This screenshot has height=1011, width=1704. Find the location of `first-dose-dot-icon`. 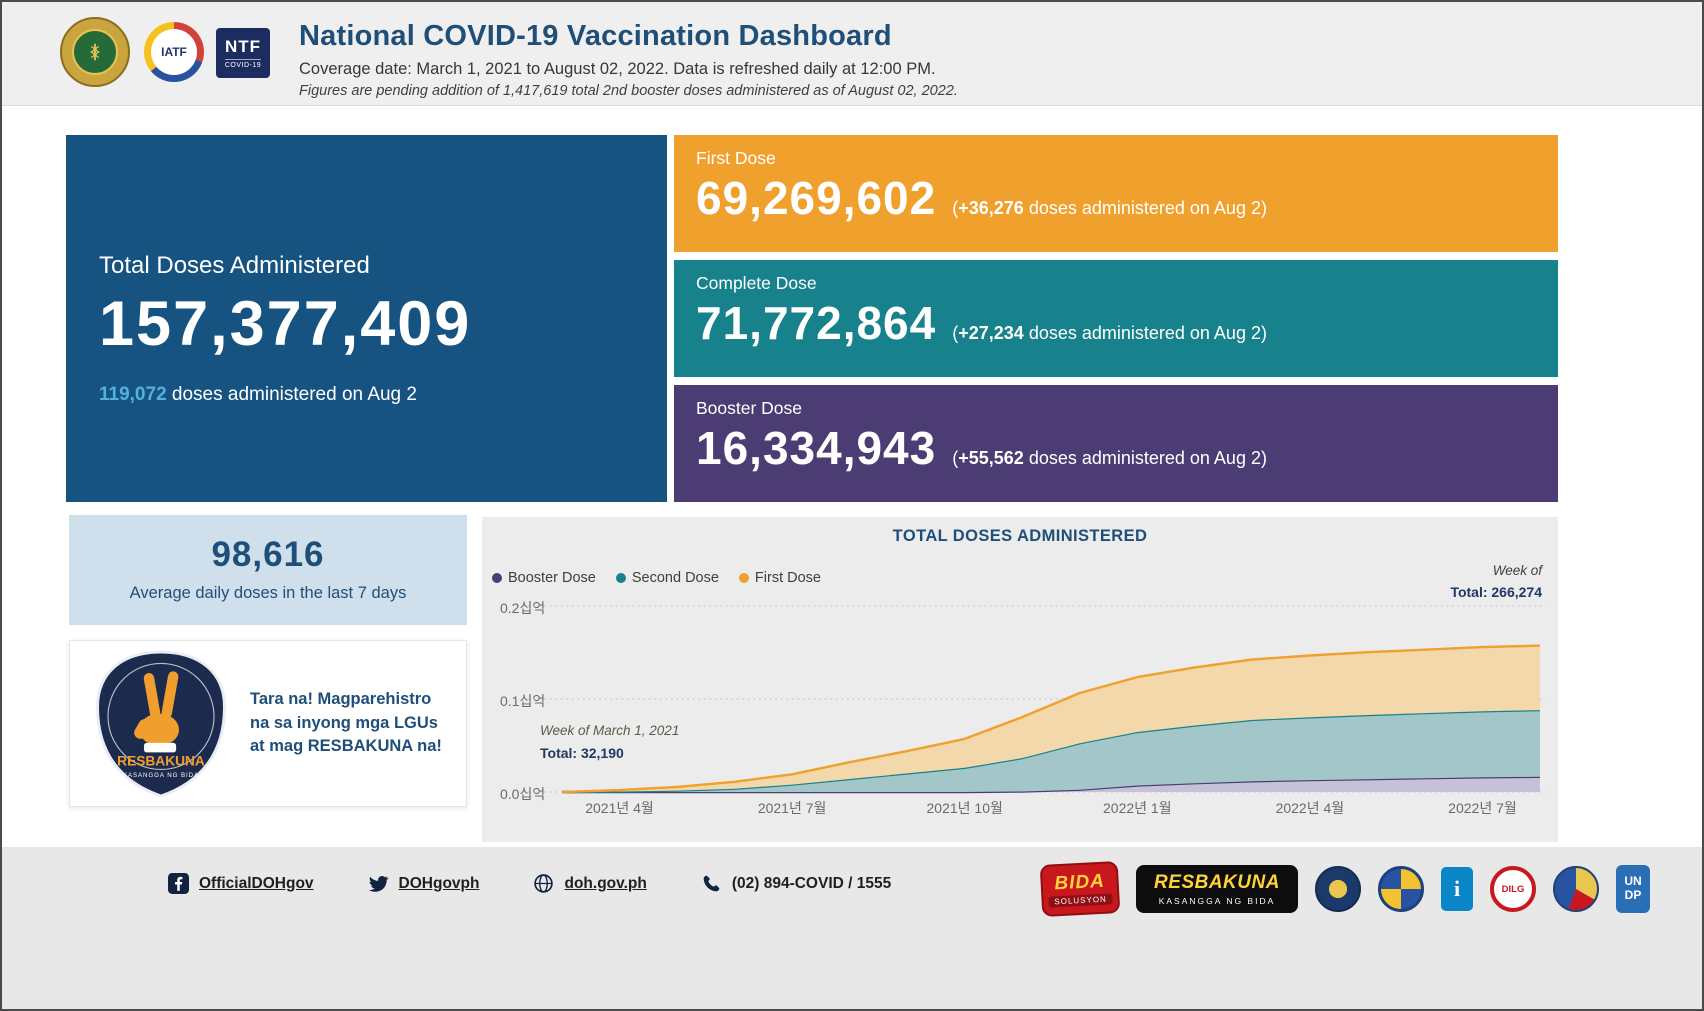

first-dose-dot-icon is located at coordinates (743, 578).